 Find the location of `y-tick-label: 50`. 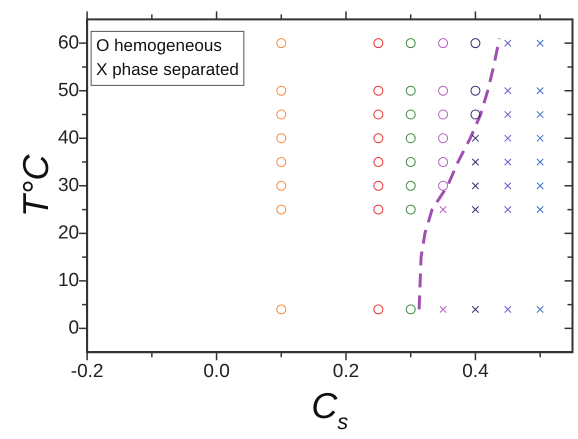

y-tick-label: 50 is located at coordinates (69, 90).